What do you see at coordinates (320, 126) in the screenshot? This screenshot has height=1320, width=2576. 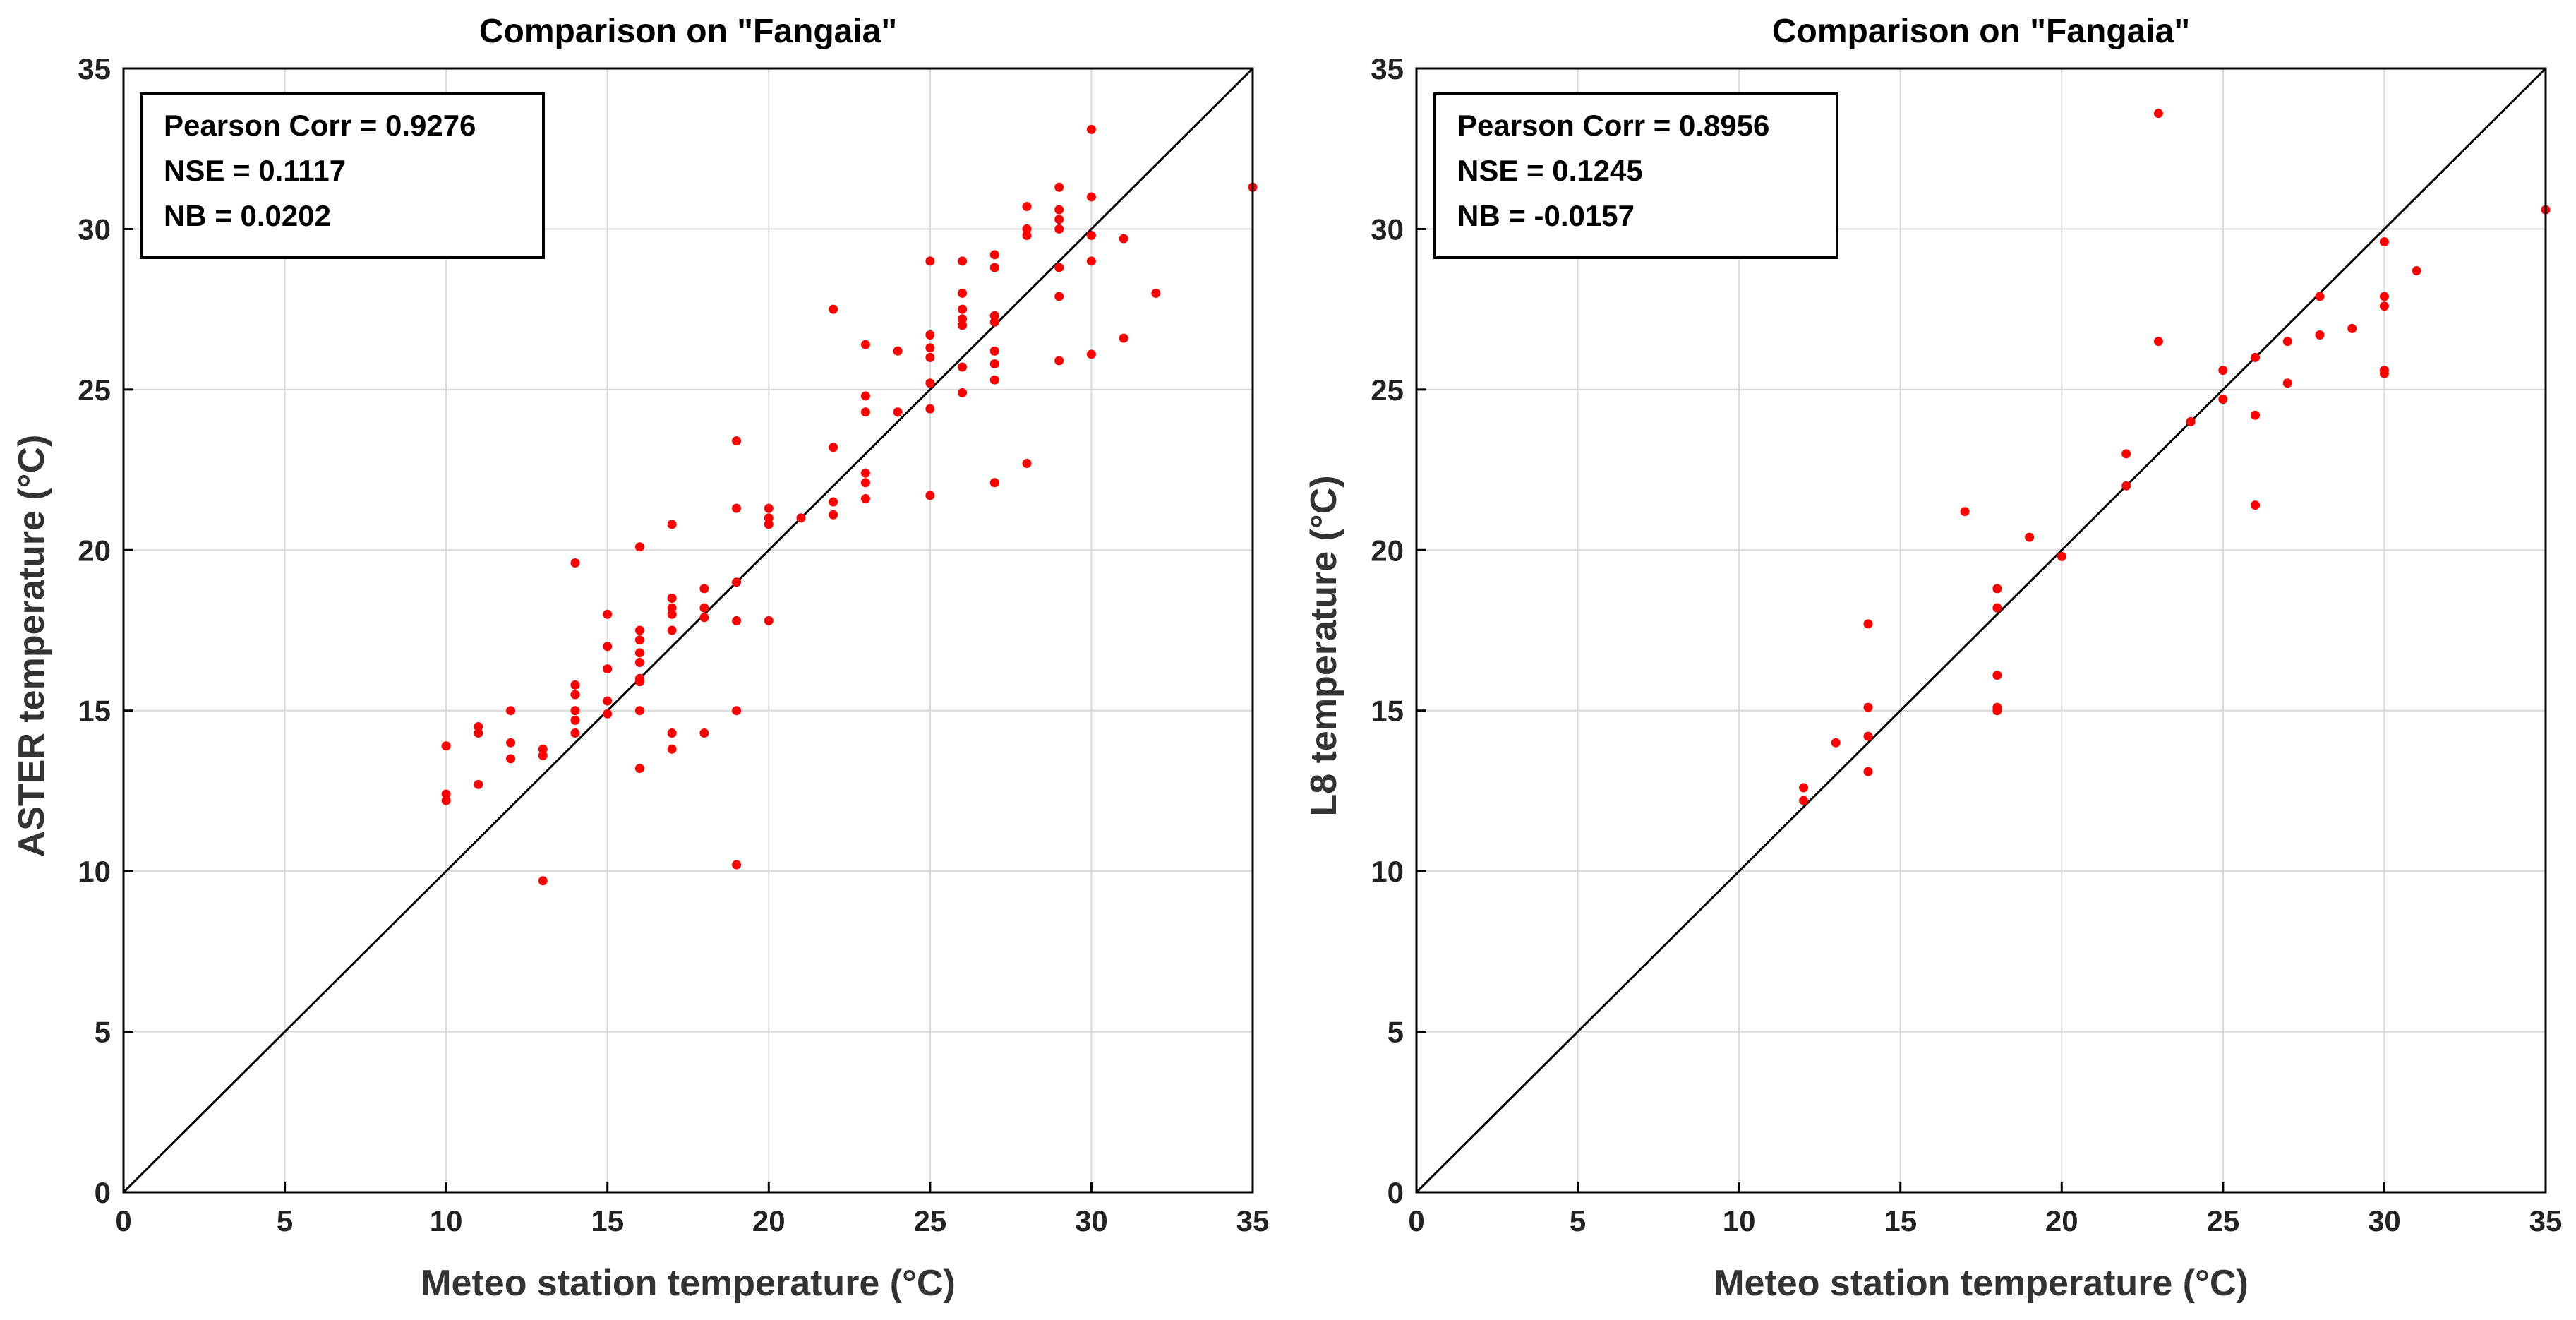 I see `pearson-corr-label: Pearson Corr = 0.9276` at bounding box center [320, 126].